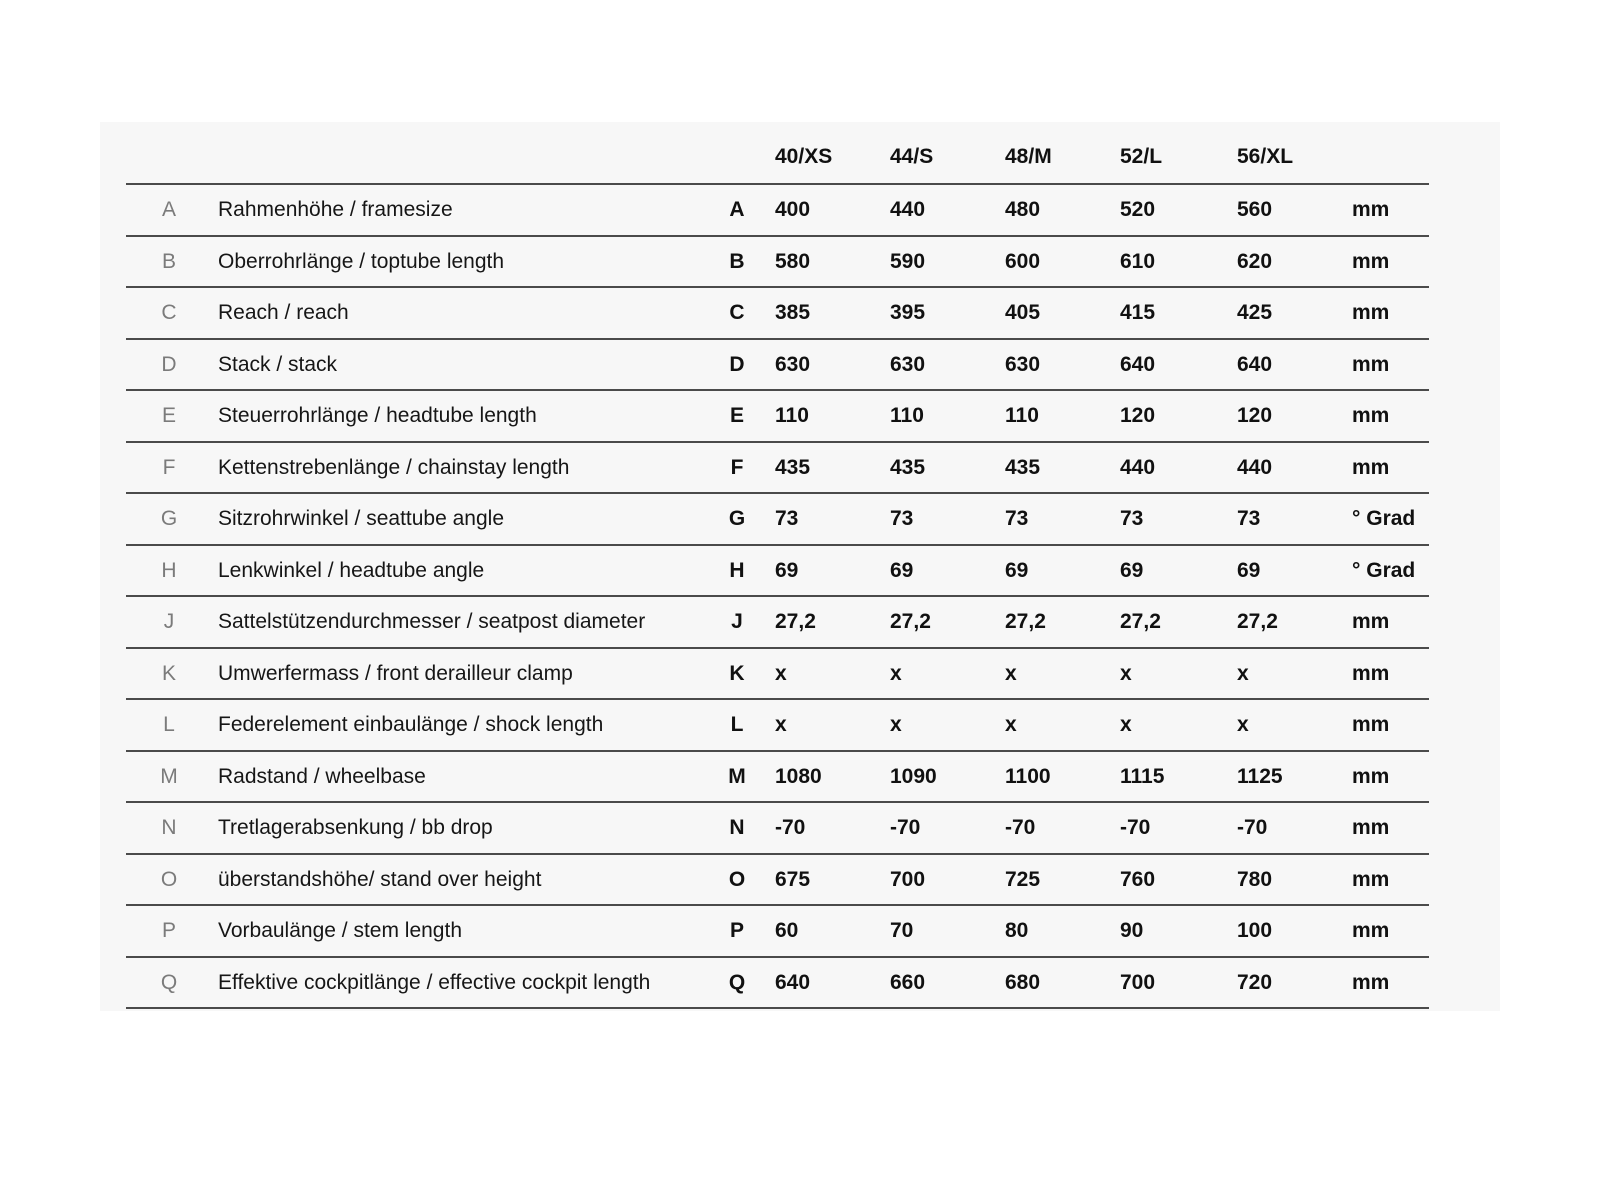 The image size is (1600, 1200). I want to click on row-label: Sitzrohrwinkel / seattube angle, so click(361, 518).